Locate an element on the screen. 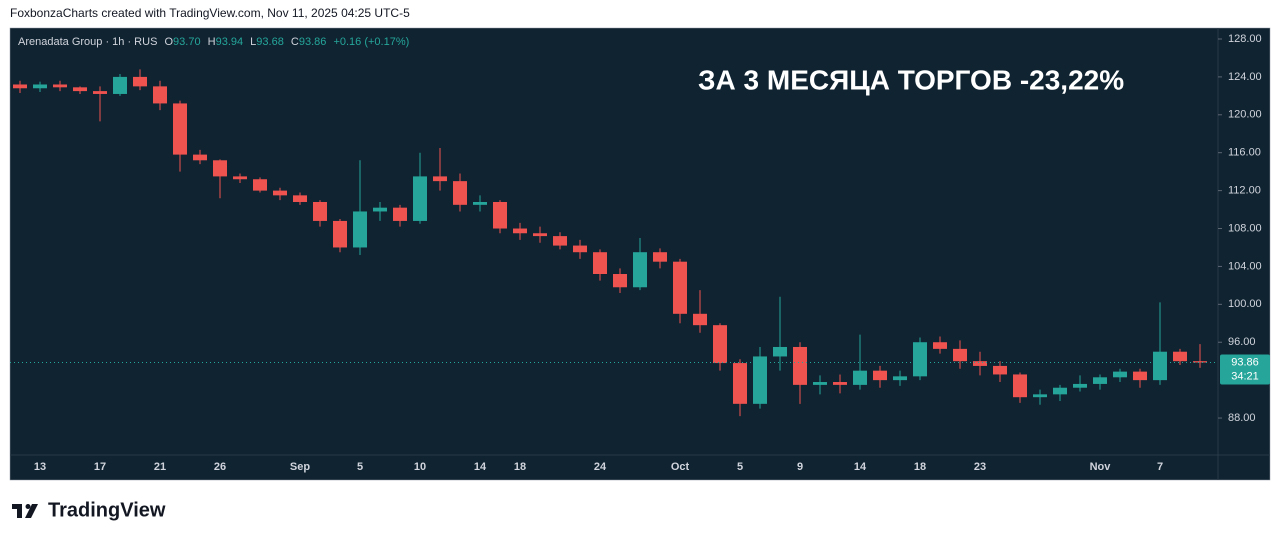 The height and width of the screenshot is (541, 1281). y-tick-label: 124.00 is located at coordinates (1245, 77).